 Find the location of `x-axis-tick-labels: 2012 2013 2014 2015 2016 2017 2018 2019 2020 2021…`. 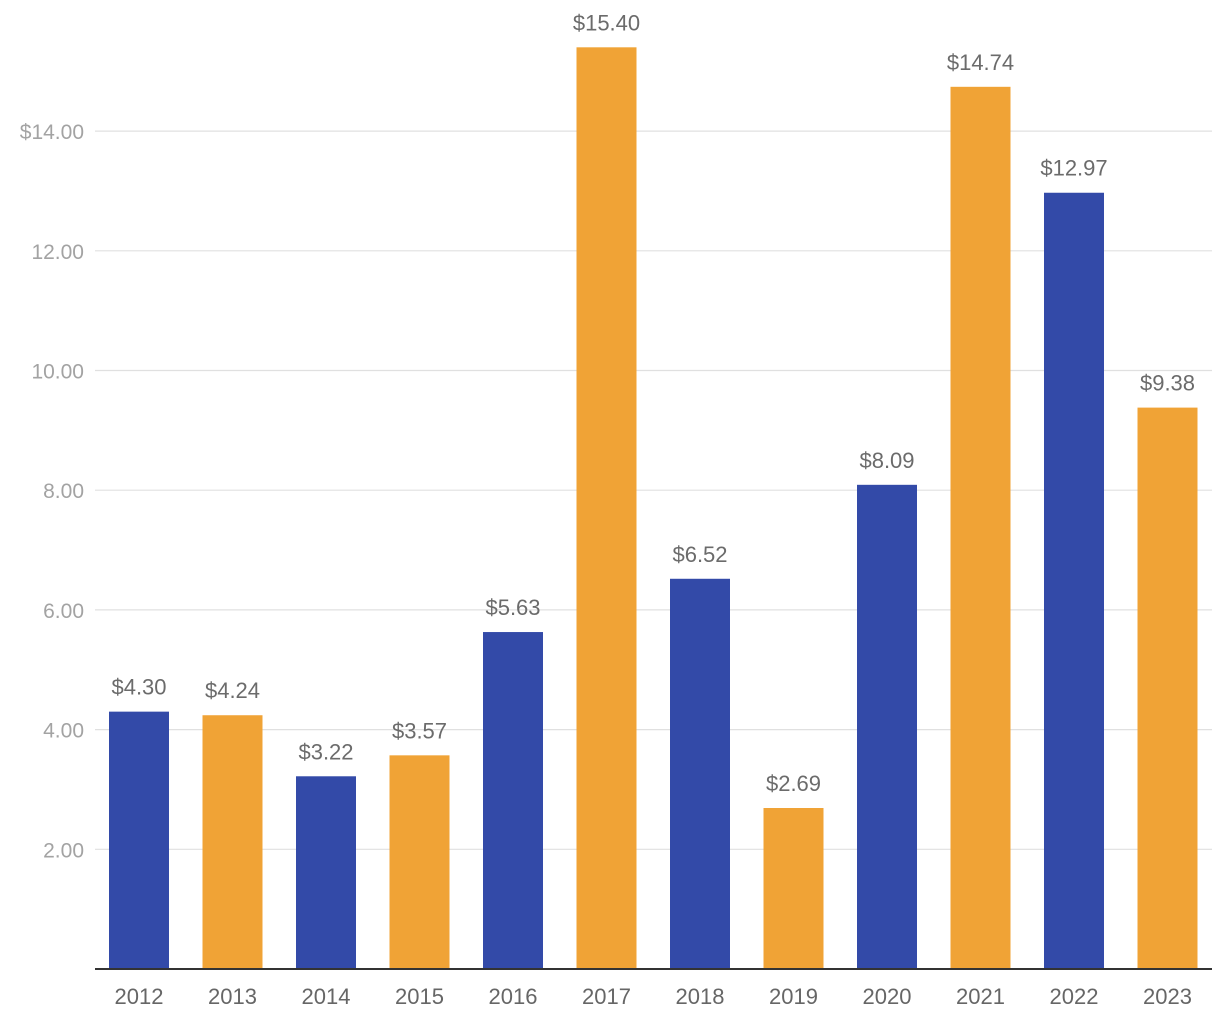

x-axis-tick-labels: 2012 2013 2014 2015 2016 2017 2018 2019 2020 2021… is located at coordinates (653, 996).